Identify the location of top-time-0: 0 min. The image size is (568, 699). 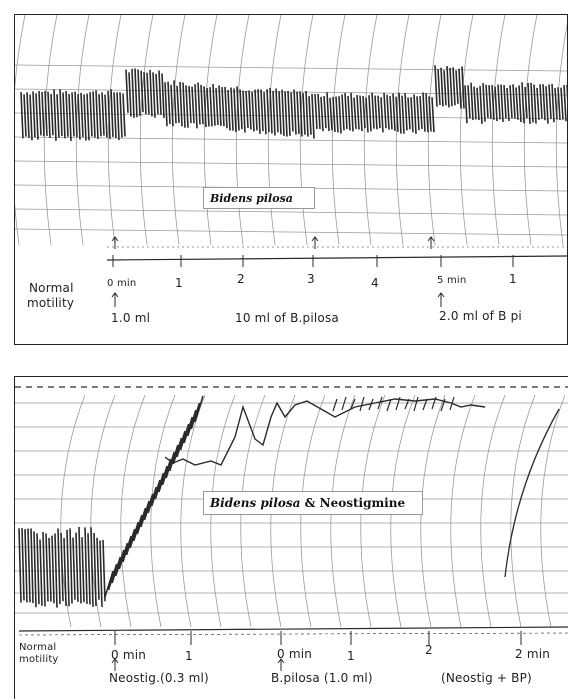
(122, 283).